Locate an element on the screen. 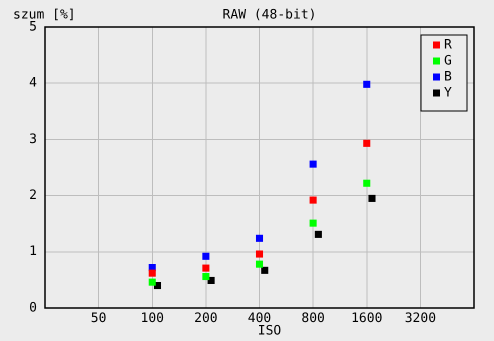 The height and width of the screenshot is (341, 494). x-axis-title: ISO is located at coordinates (270, 330).